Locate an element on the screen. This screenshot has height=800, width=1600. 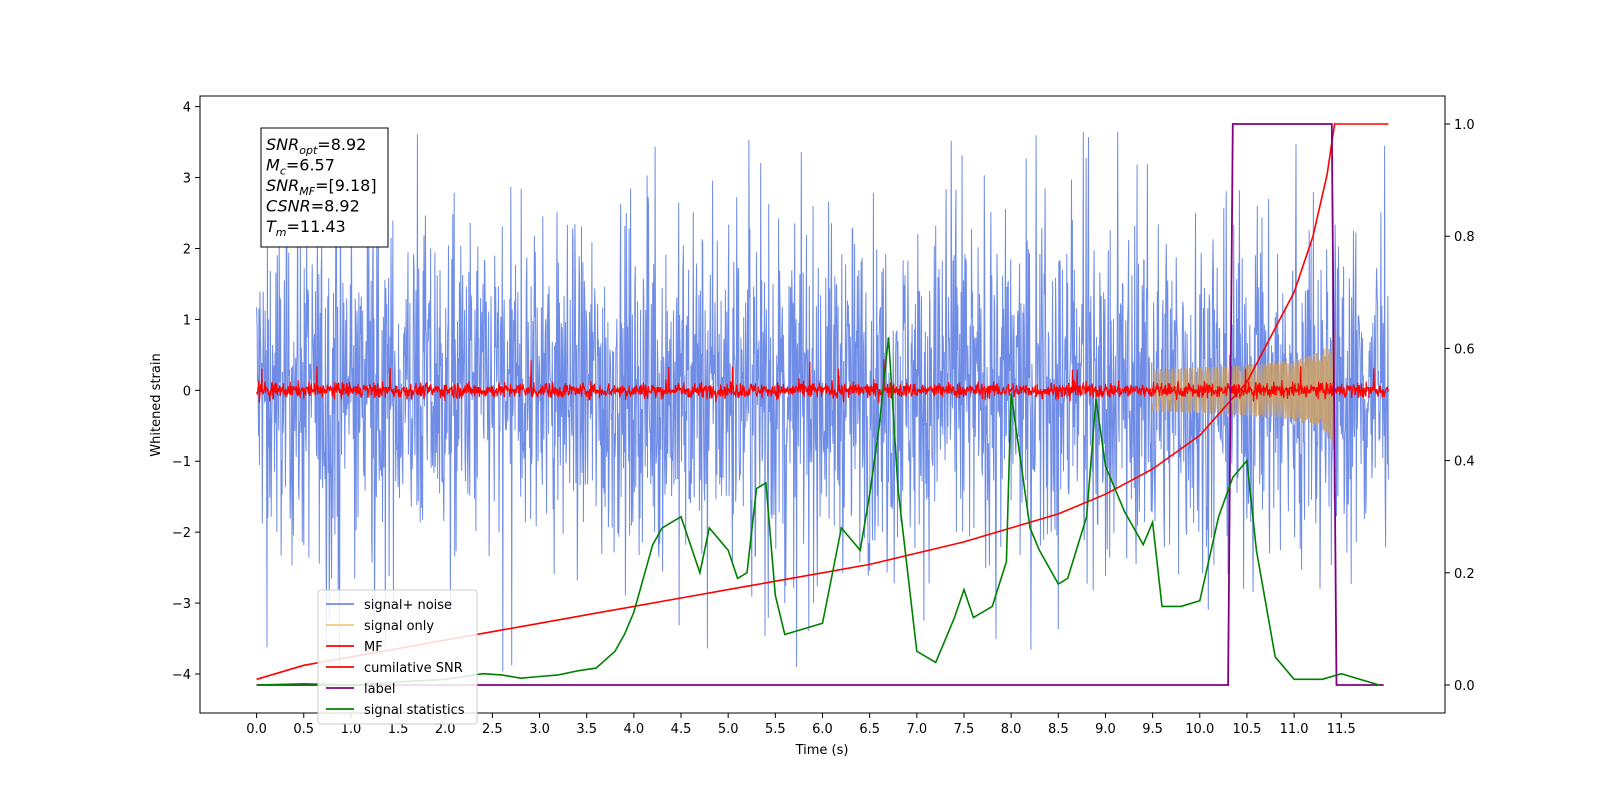
annotation-value: =11.43 is located at coordinates (316, 226).